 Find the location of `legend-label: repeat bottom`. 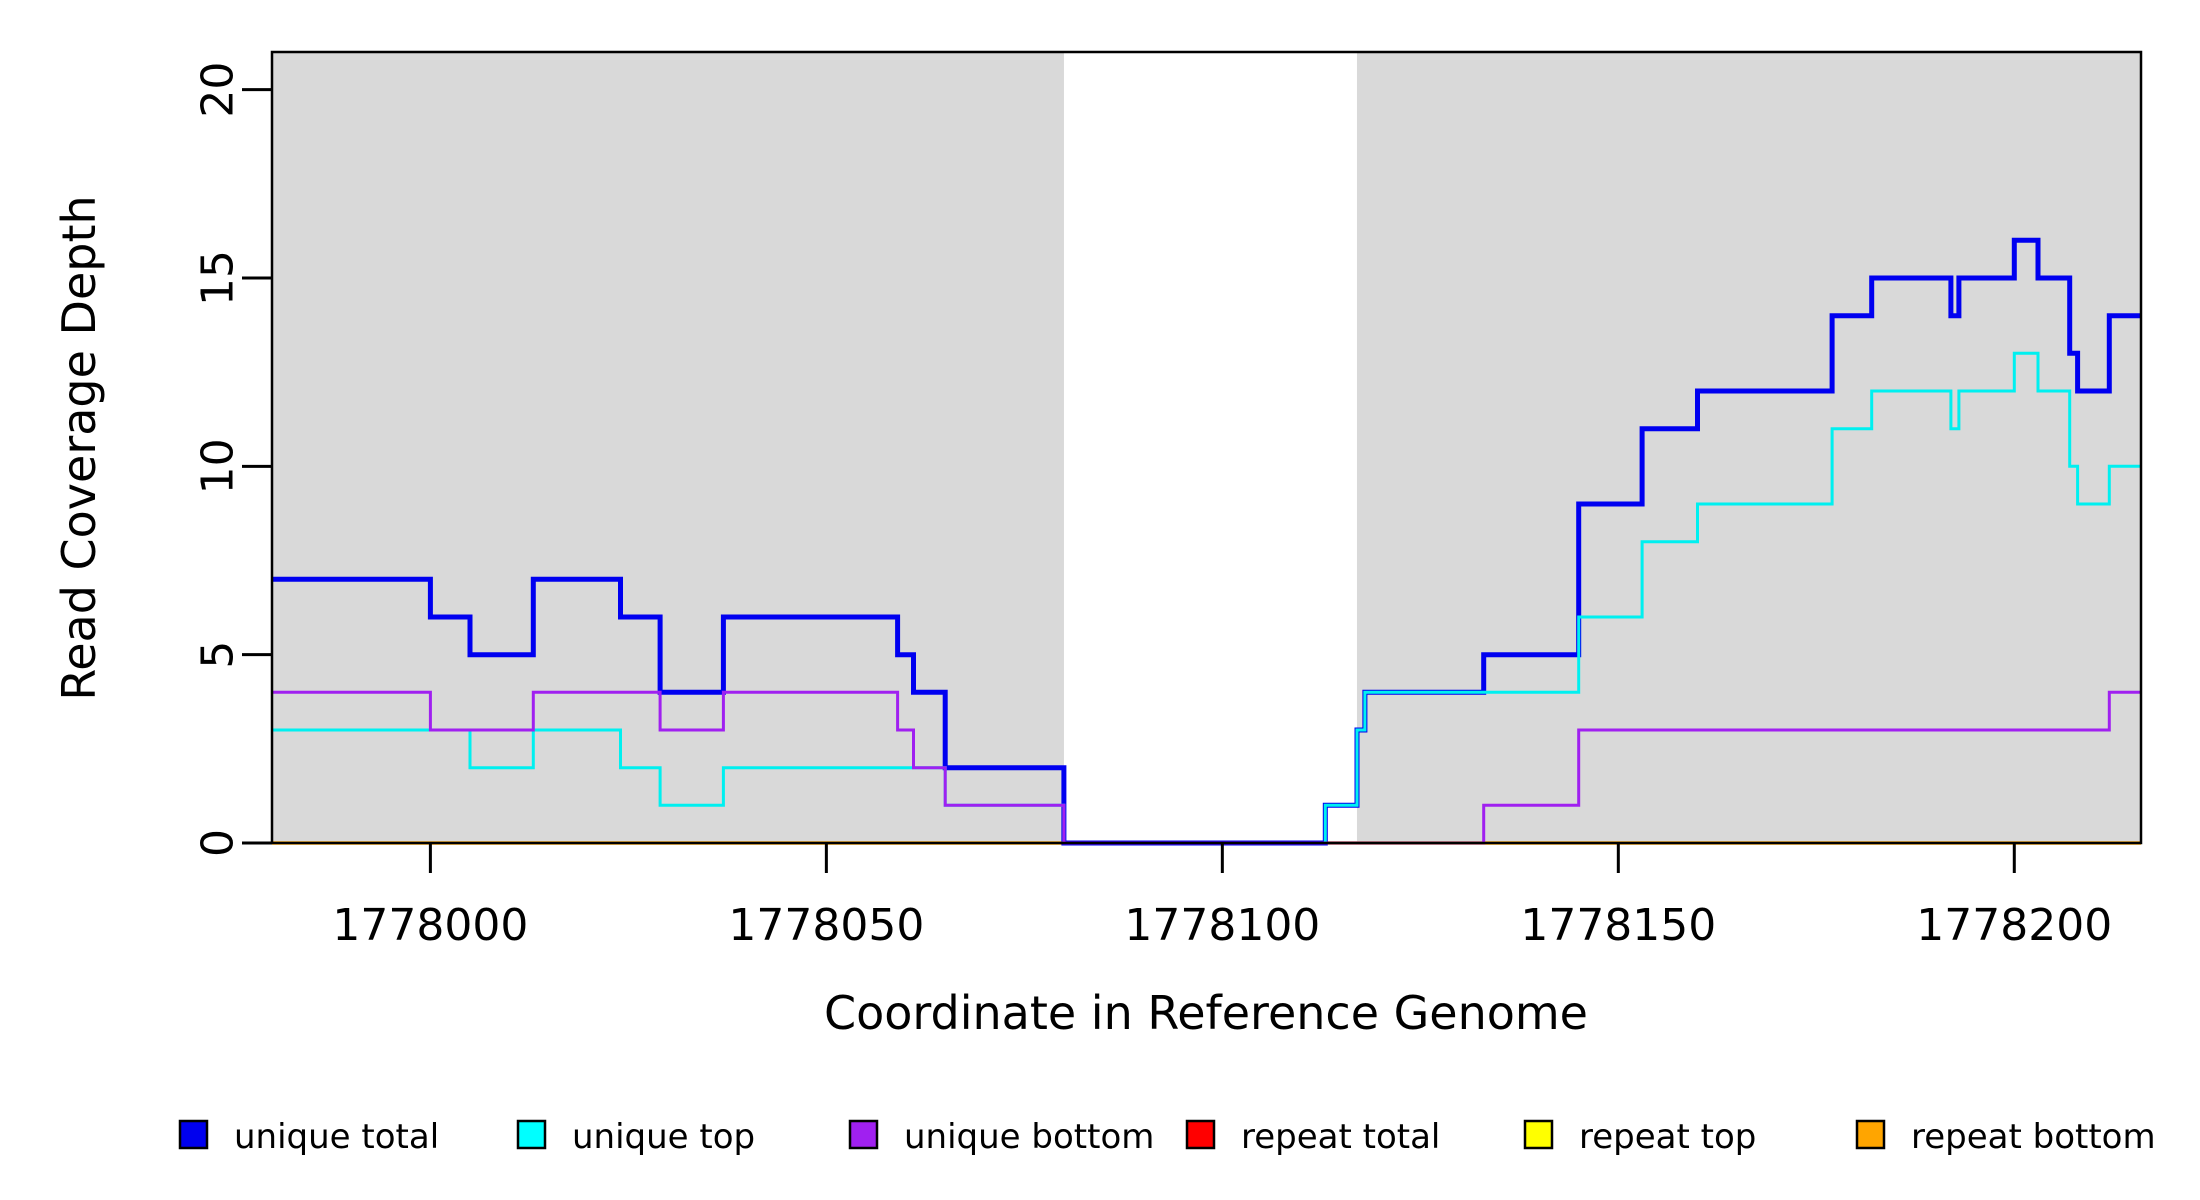

legend-label: repeat bottom is located at coordinates (2033, 1137).